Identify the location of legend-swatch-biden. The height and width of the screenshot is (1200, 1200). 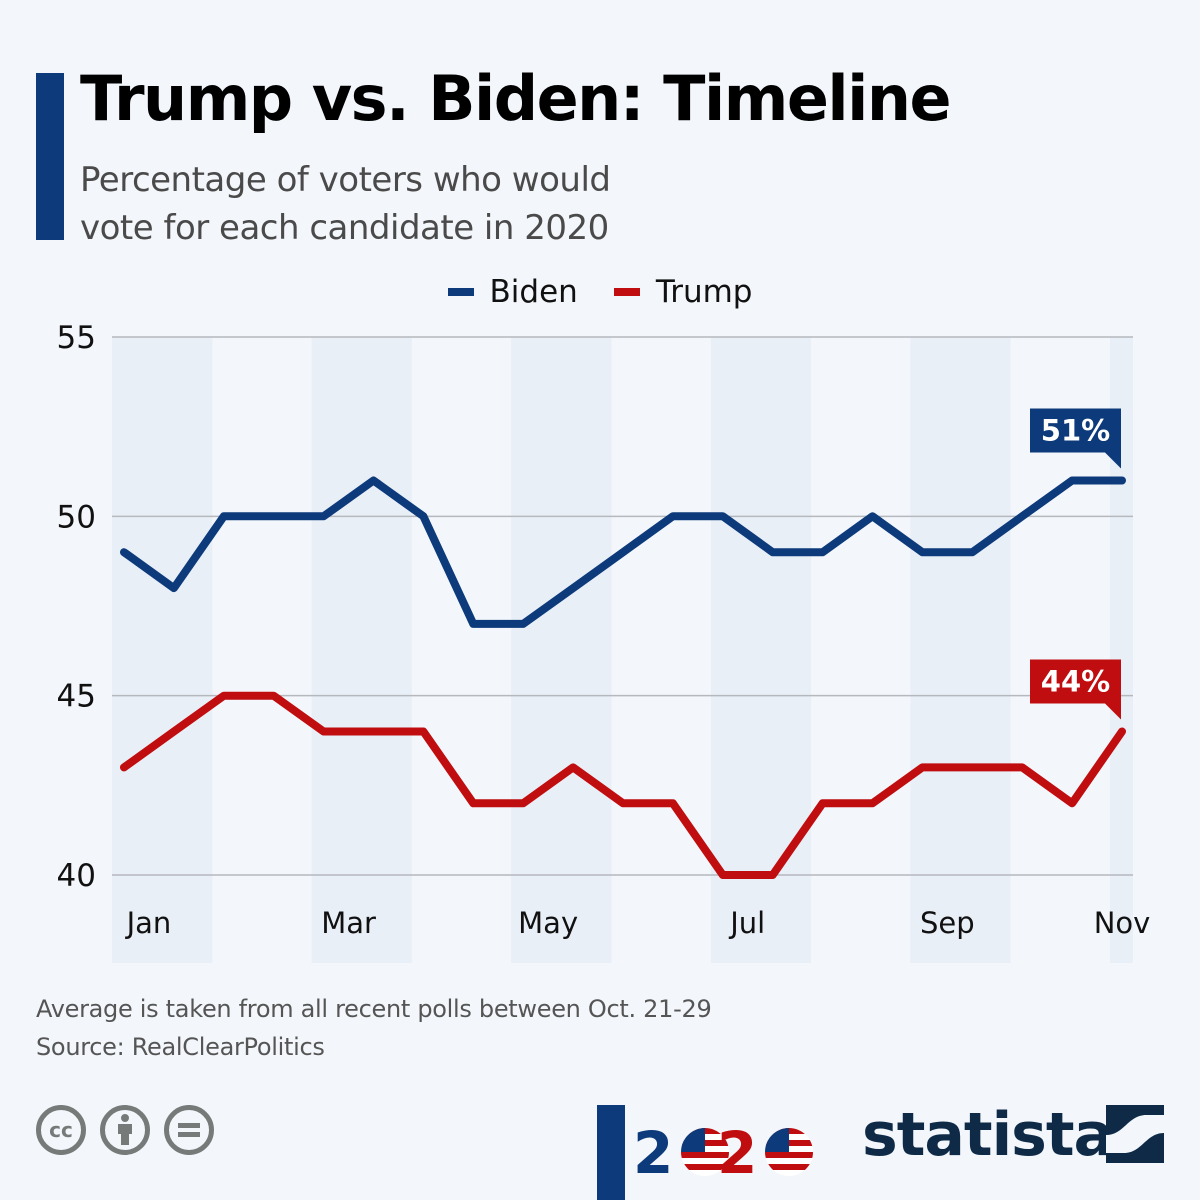
(460, 292).